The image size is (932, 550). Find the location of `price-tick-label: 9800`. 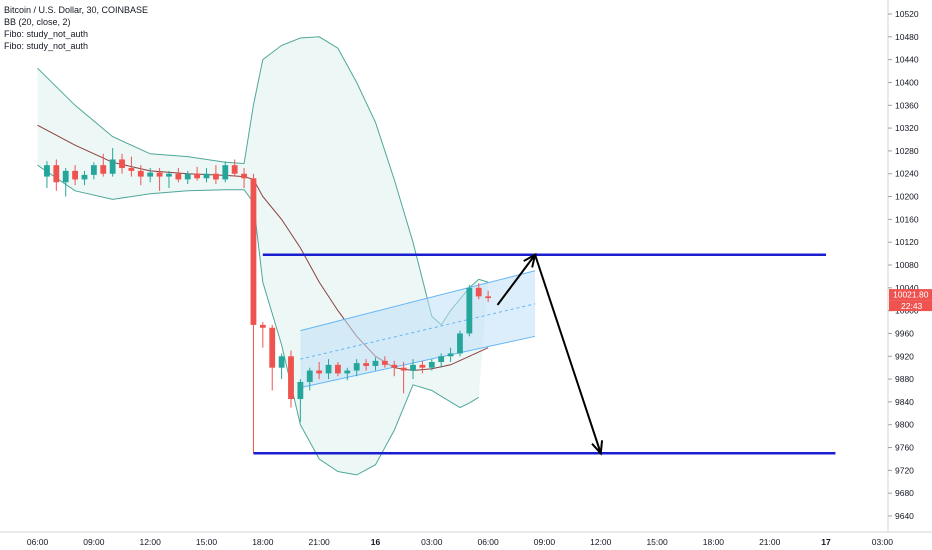

price-tick-label: 9800 is located at coordinates (904, 425).